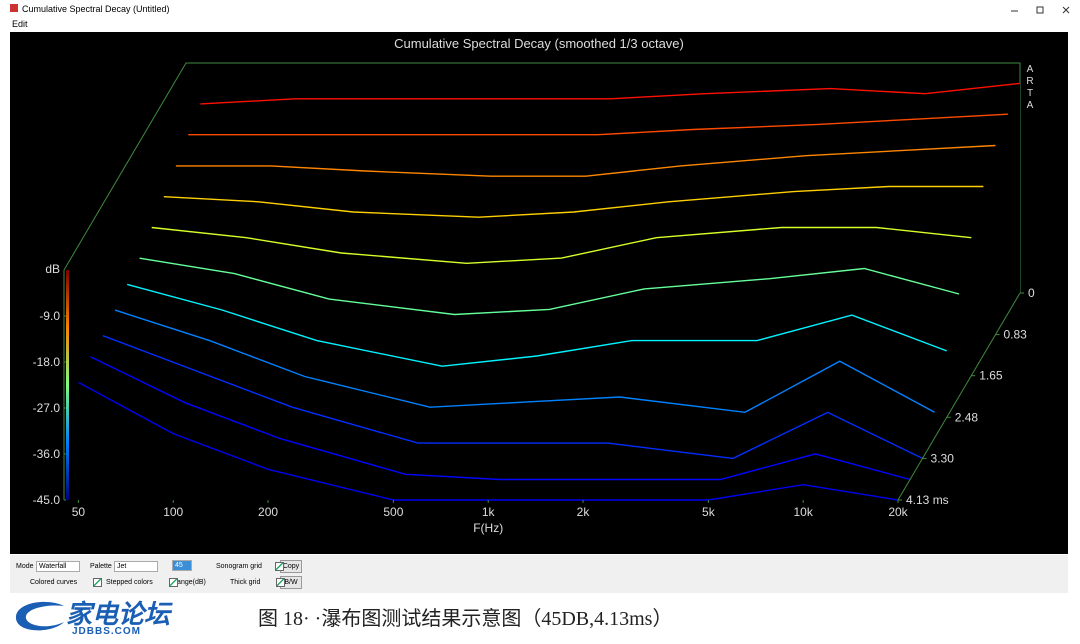  I want to click on brand-letter: R, so click(1029, 81).